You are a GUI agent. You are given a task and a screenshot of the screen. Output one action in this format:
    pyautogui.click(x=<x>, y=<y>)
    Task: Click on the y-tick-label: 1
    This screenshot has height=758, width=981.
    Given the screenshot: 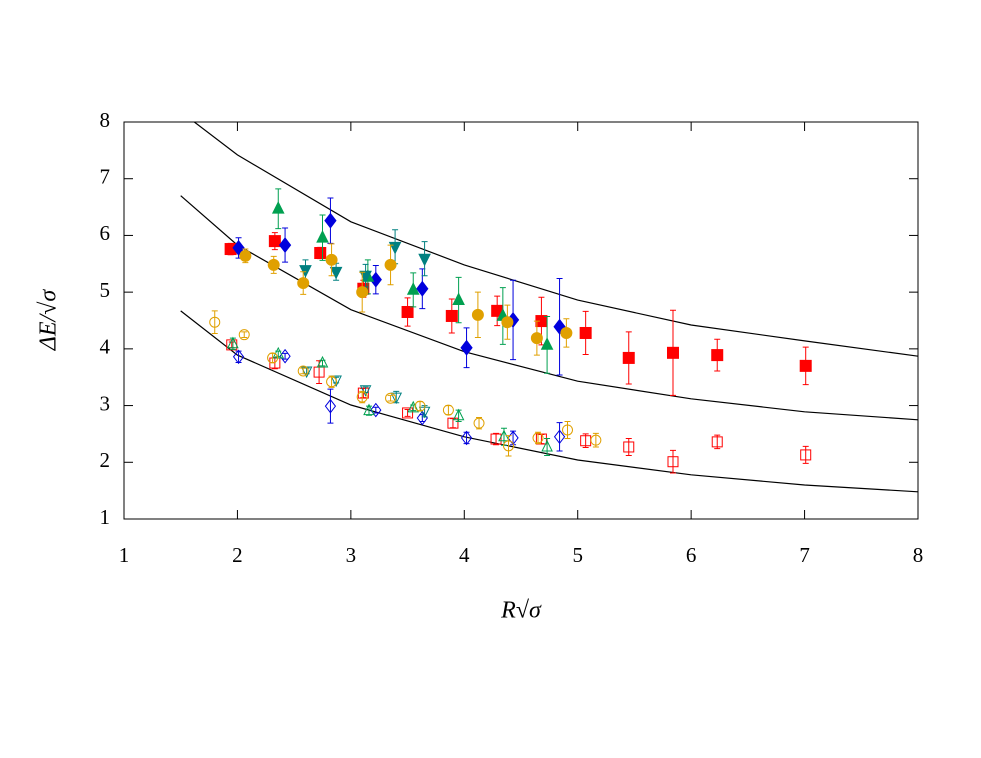 What is the action you would take?
    pyautogui.click(x=105, y=517)
    